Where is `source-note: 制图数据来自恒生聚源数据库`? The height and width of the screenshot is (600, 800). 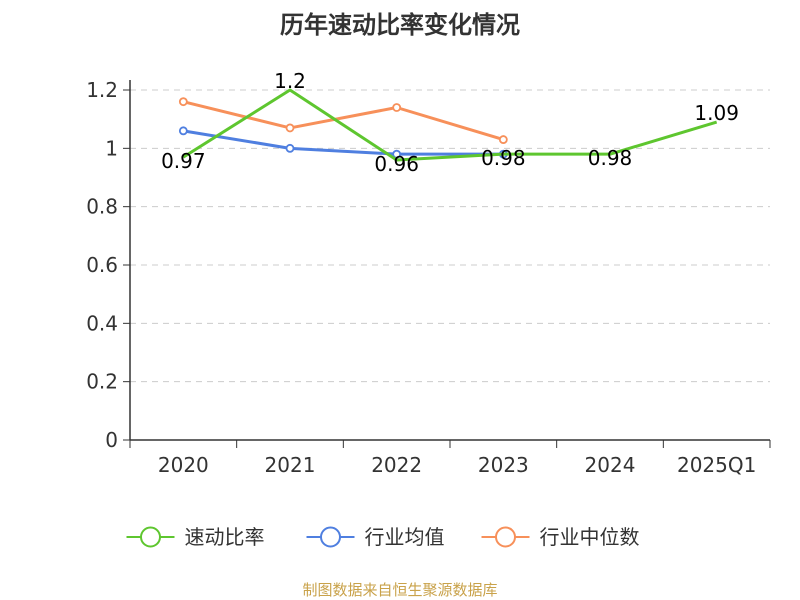 source-note: 制图数据来自恒生聚源数据库 is located at coordinates (399, 590).